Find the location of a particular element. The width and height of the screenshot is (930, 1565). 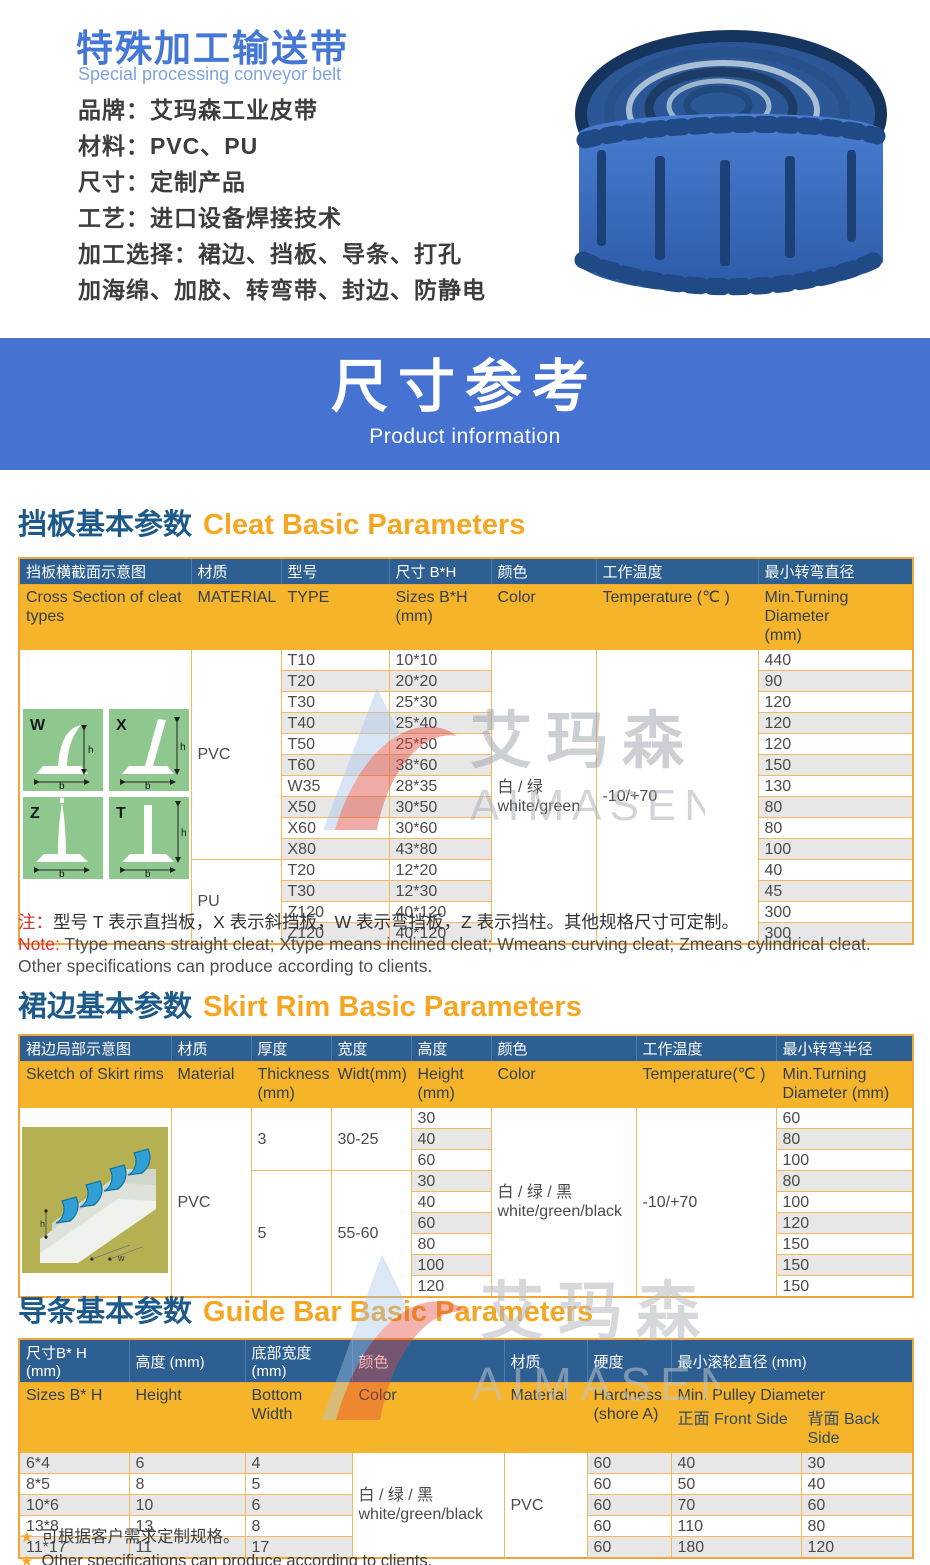

table-cell: 白 / 绿 / 黑 white/green/black is located at coordinates (428, 1505).